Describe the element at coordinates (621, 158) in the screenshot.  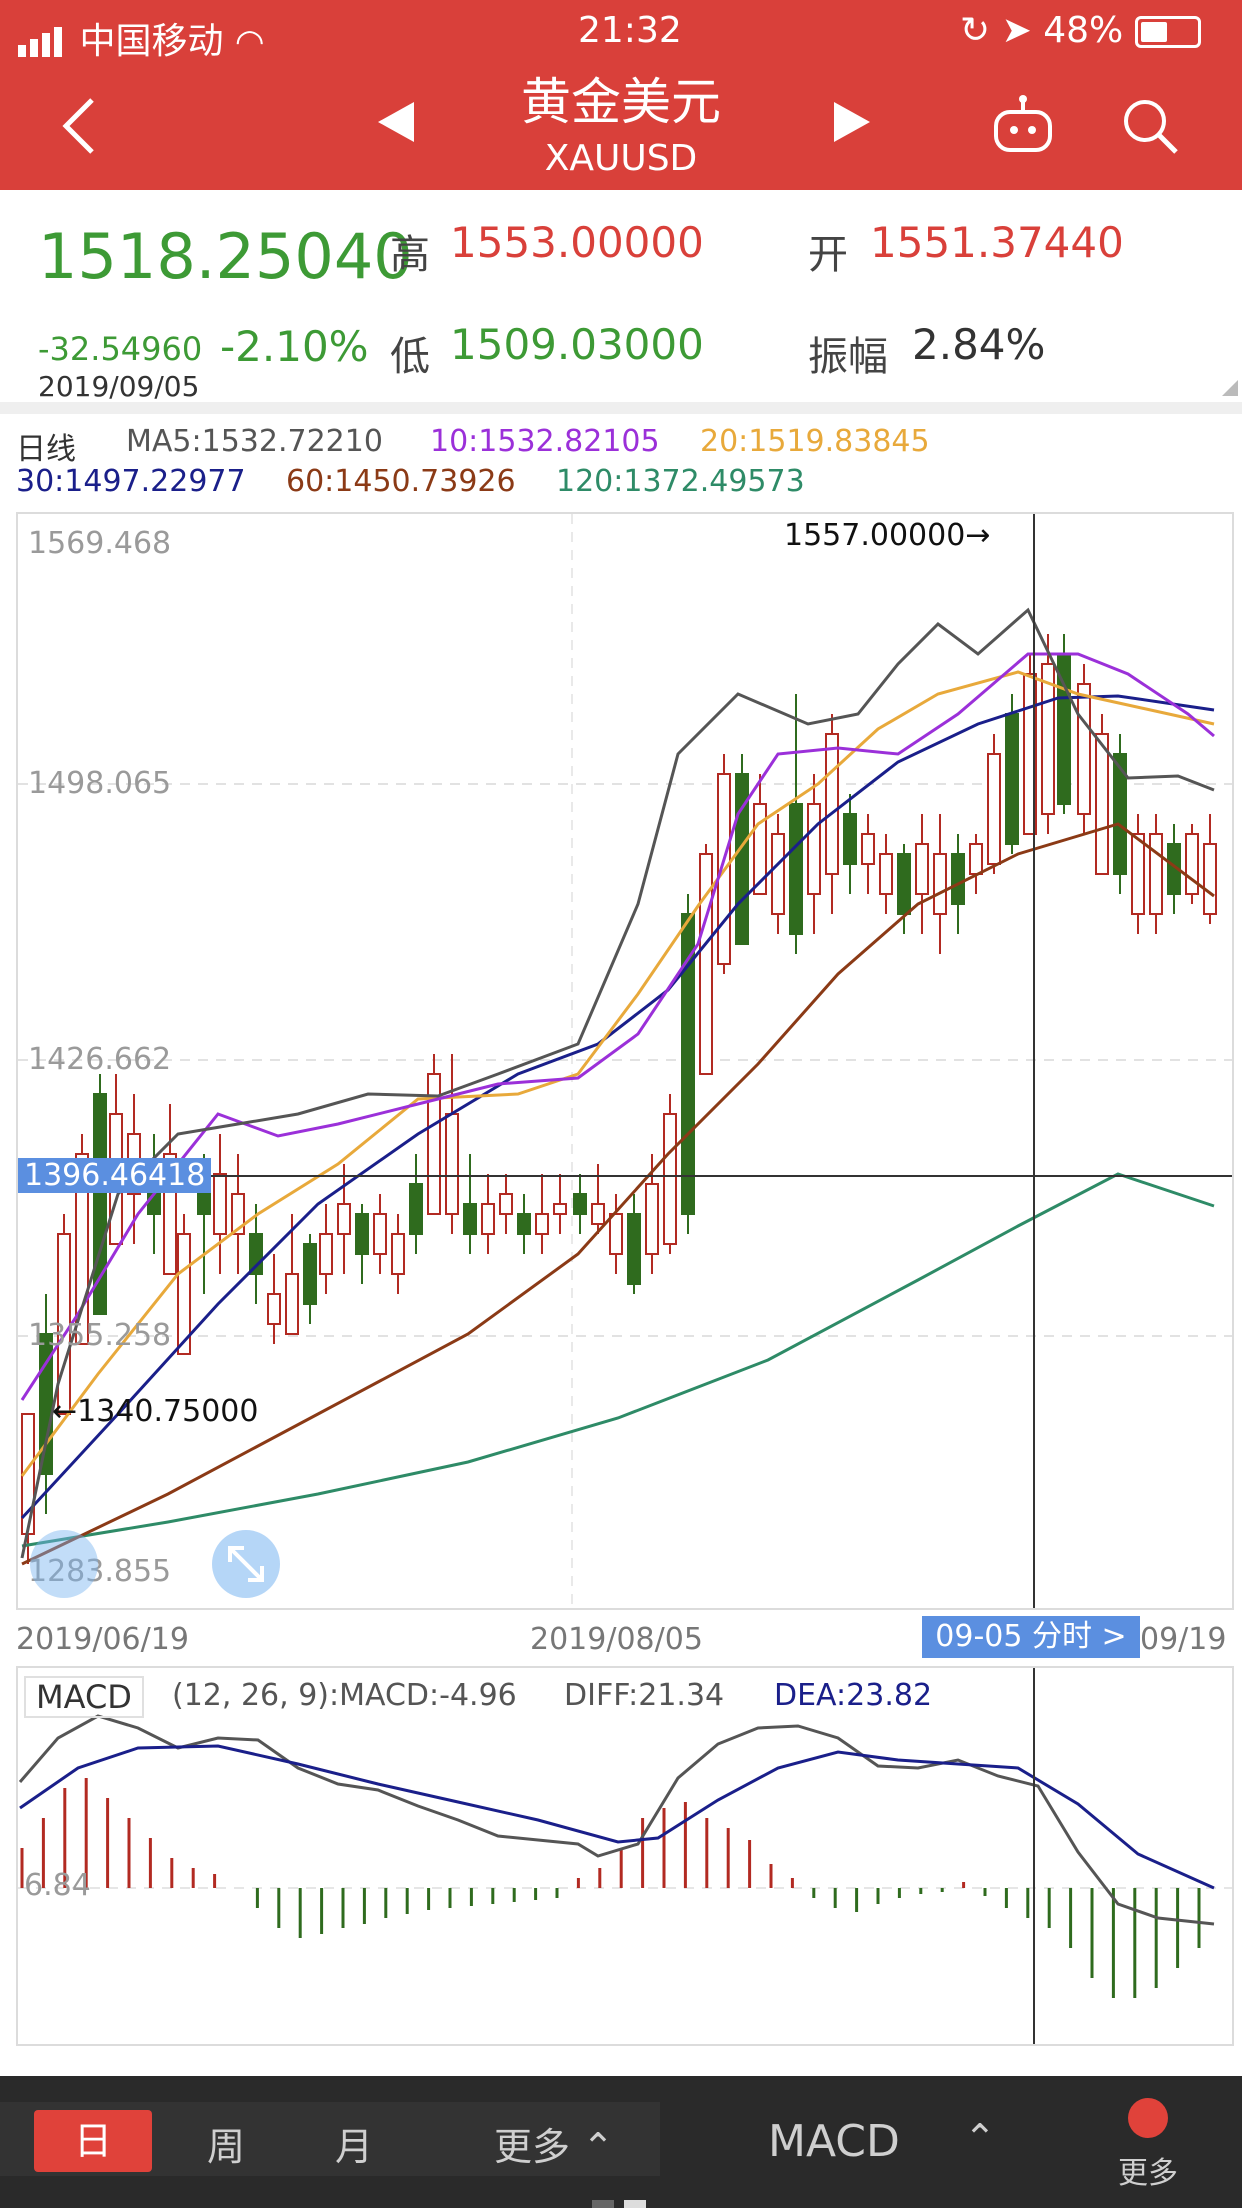
I see `page-subtitle: XAUUSD` at that location.